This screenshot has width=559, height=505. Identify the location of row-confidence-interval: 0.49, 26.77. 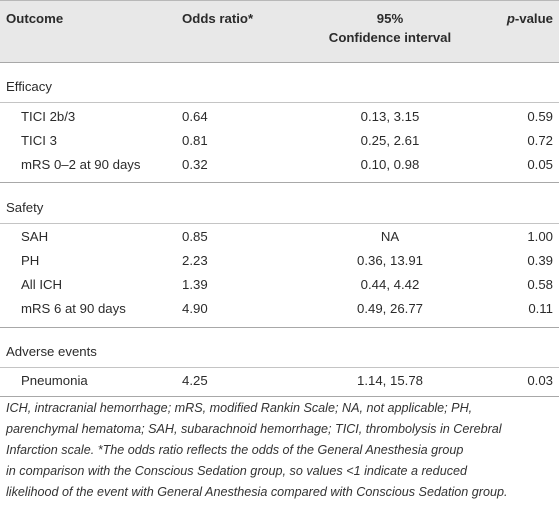
(390, 308).